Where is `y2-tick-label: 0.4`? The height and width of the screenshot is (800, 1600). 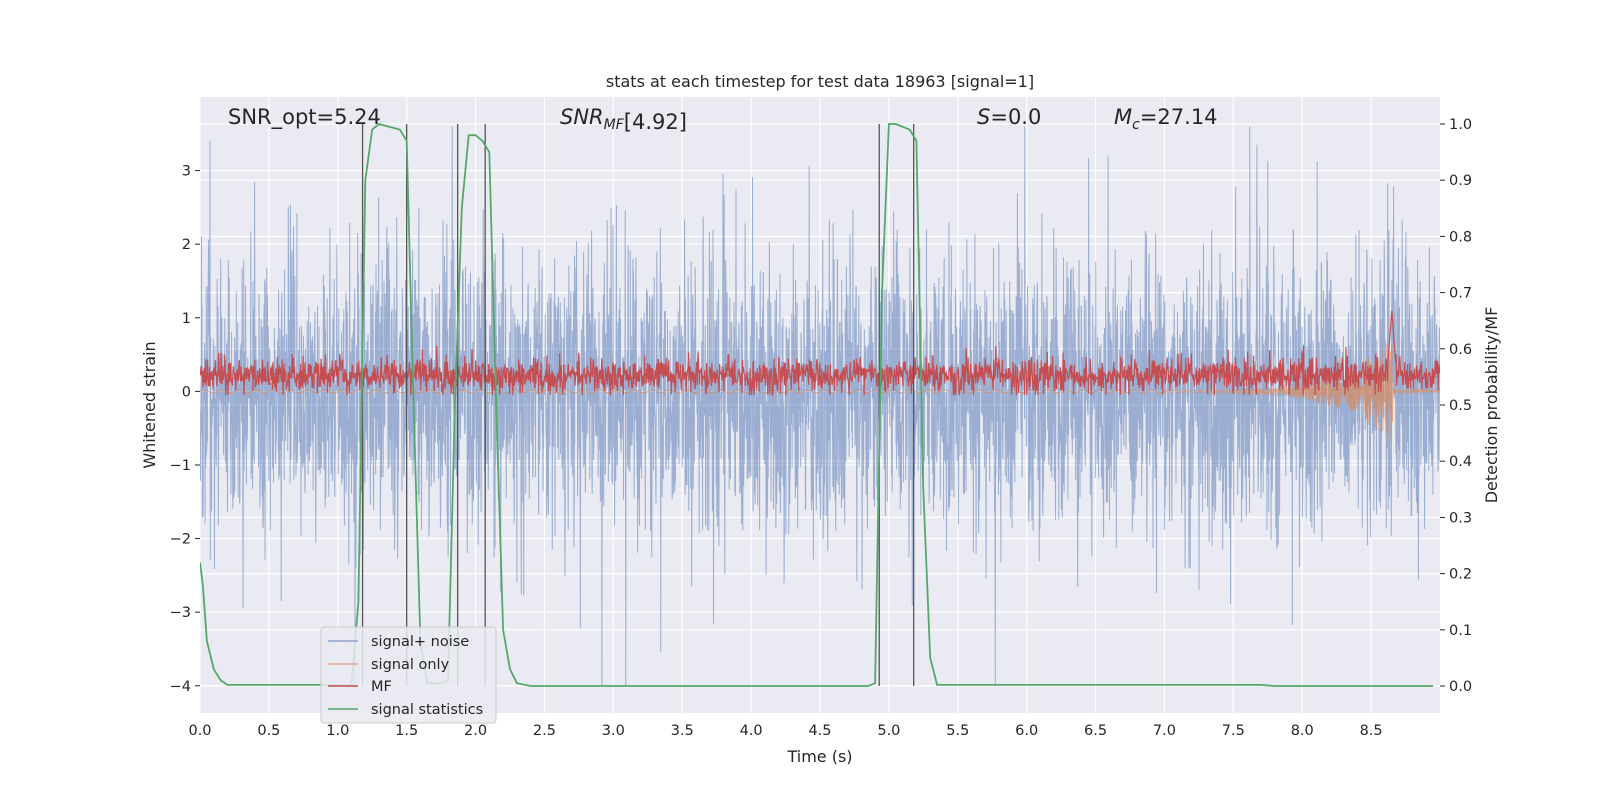 y2-tick-label: 0.4 is located at coordinates (1460, 462).